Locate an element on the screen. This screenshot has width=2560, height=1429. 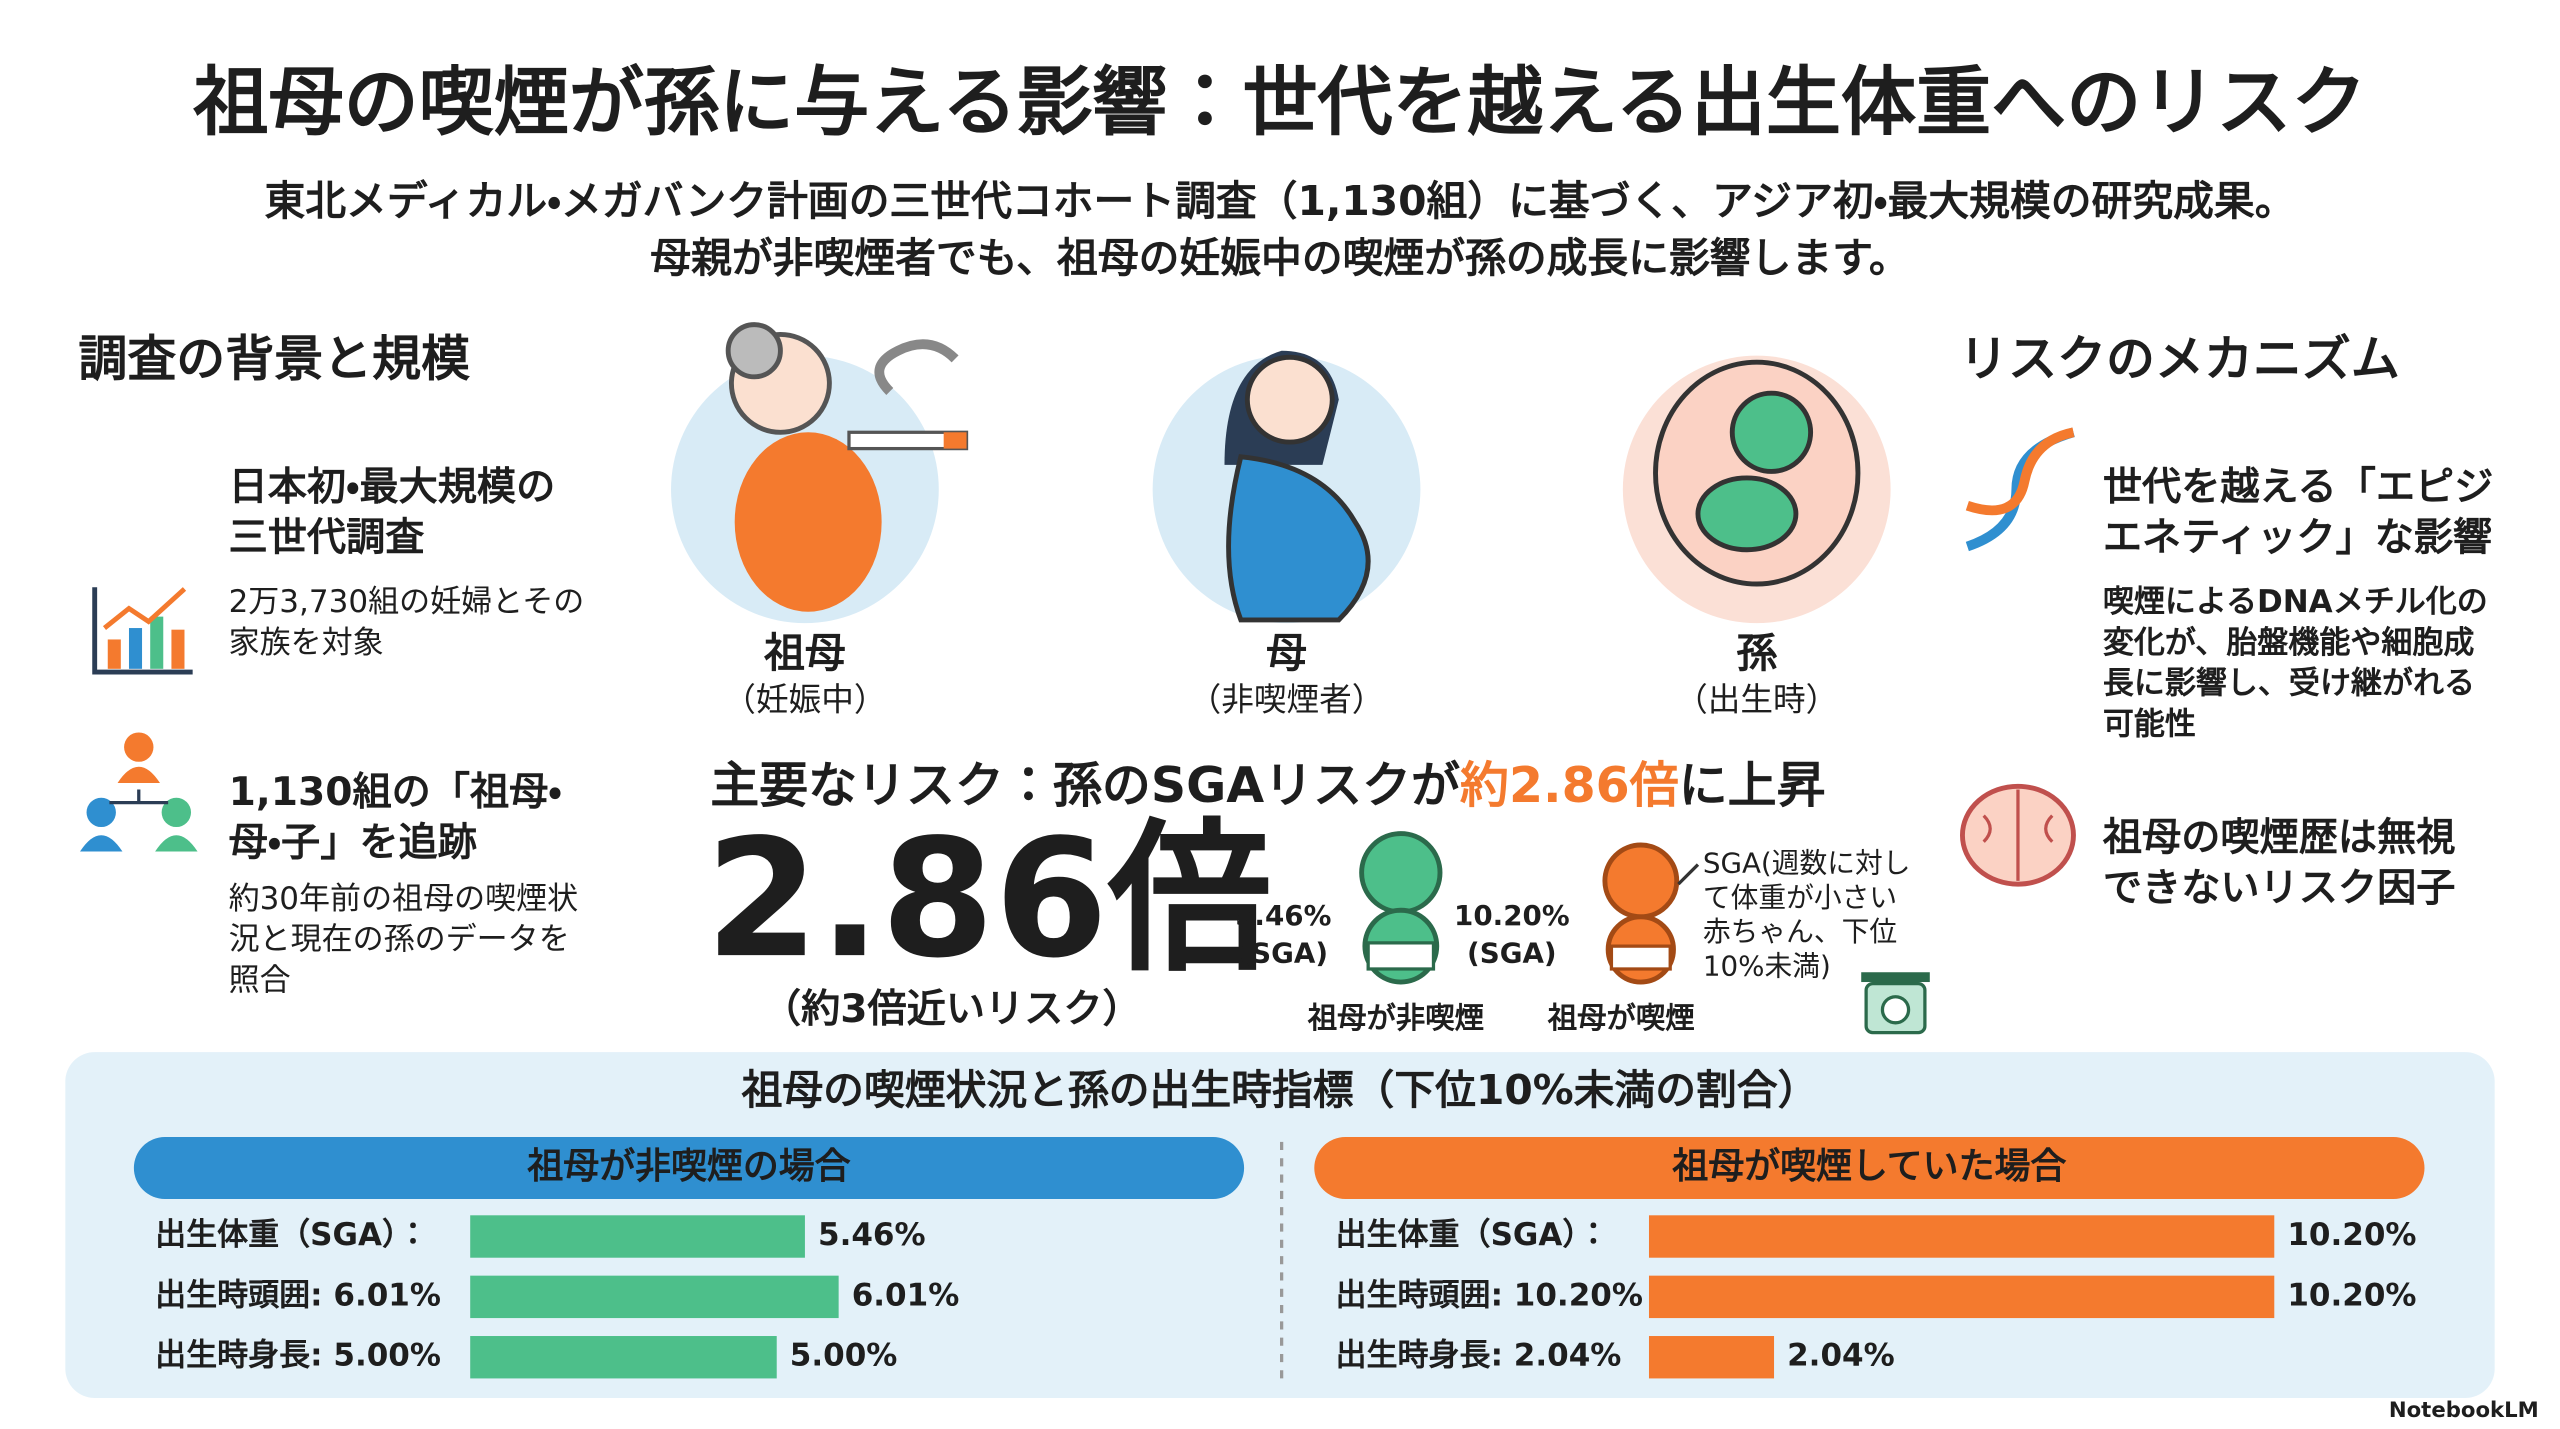
bar-value-label: 5.46% is located at coordinates (872, 1235).